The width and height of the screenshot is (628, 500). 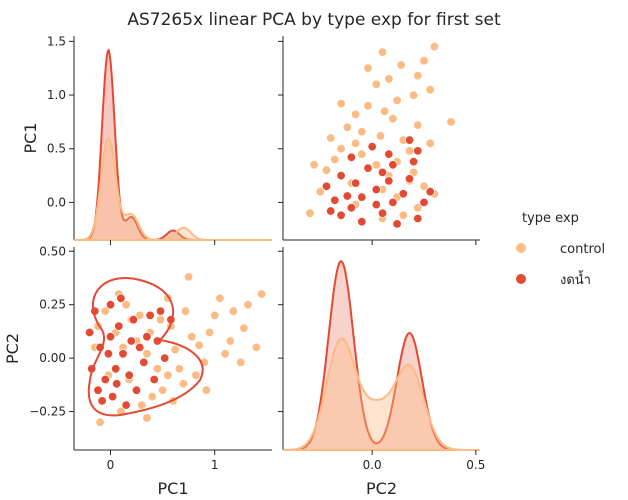 What do you see at coordinates (145, 347) in the screenshot?
I see `kde-contour-pc1-pc2` at bounding box center [145, 347].